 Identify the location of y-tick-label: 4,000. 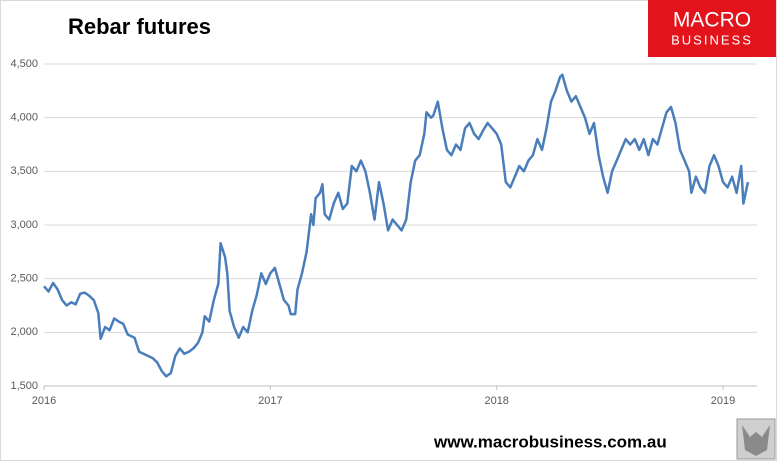
(24, 118).